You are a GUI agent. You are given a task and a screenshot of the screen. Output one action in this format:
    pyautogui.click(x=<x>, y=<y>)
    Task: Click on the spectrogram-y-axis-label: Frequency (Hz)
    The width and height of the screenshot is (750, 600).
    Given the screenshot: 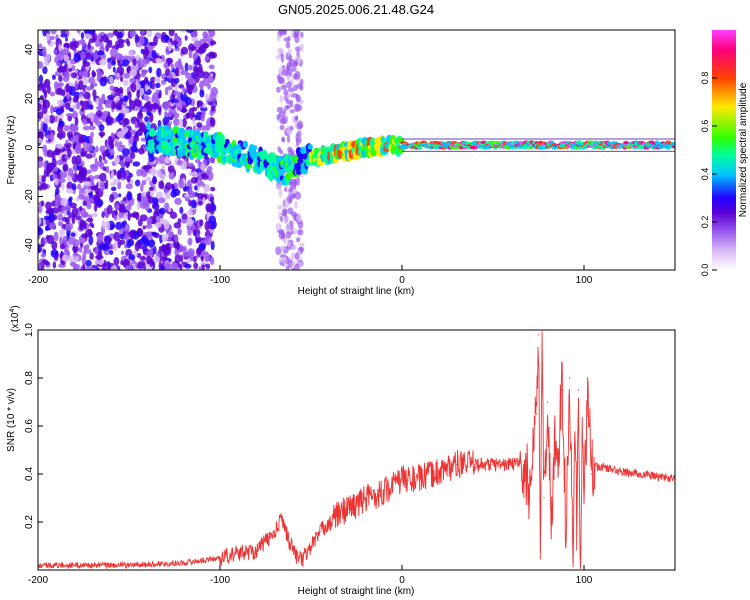 What is the action you would take?
    pyautogui.click(x=11, y=150)
    